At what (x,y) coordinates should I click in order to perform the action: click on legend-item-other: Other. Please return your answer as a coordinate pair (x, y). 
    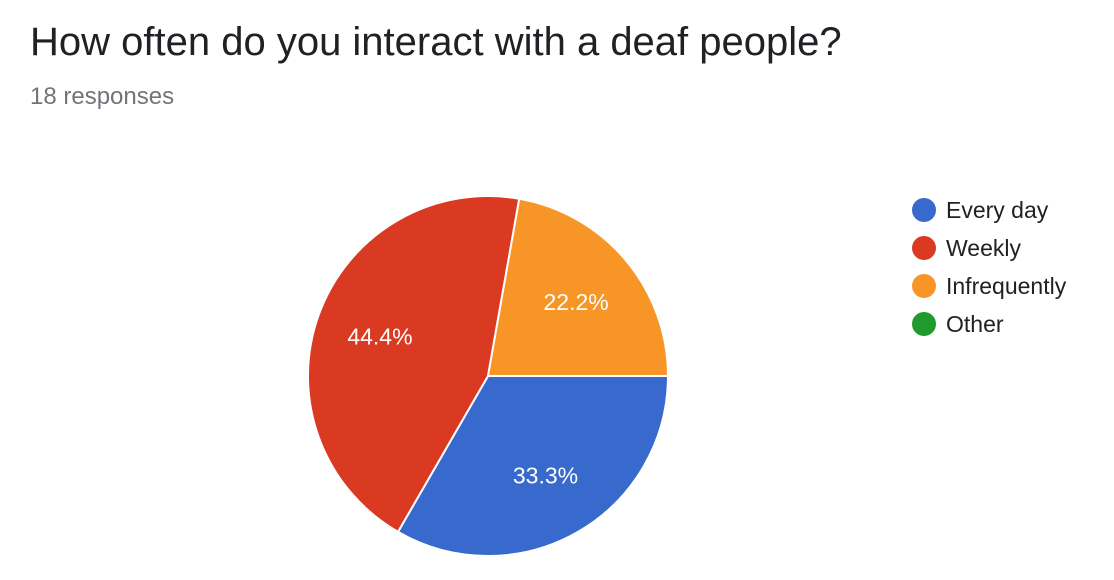
    Looking at the image, I should click on (989, 324).